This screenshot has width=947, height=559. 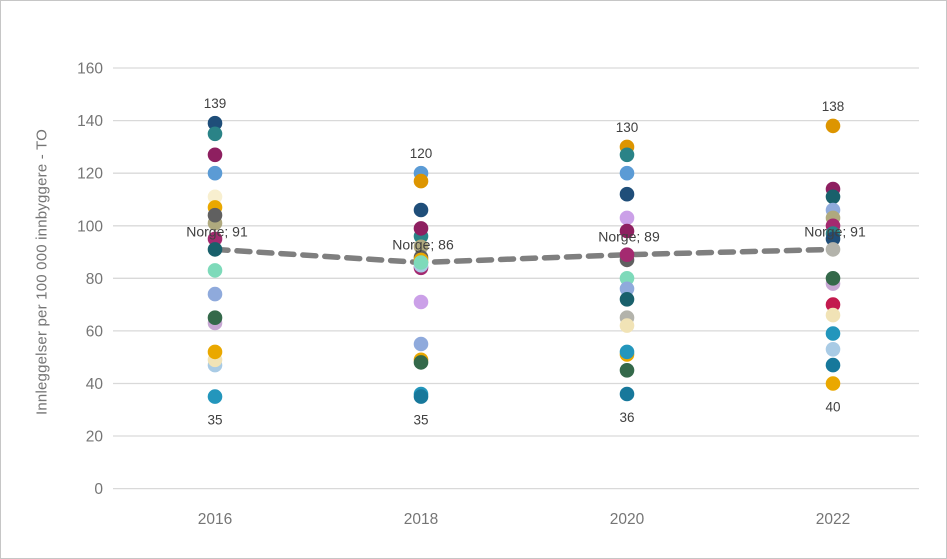 I want to click on y-axis-ticks: 0 20 40 60 80 100 120 140 160, so click(x=90, y=280).